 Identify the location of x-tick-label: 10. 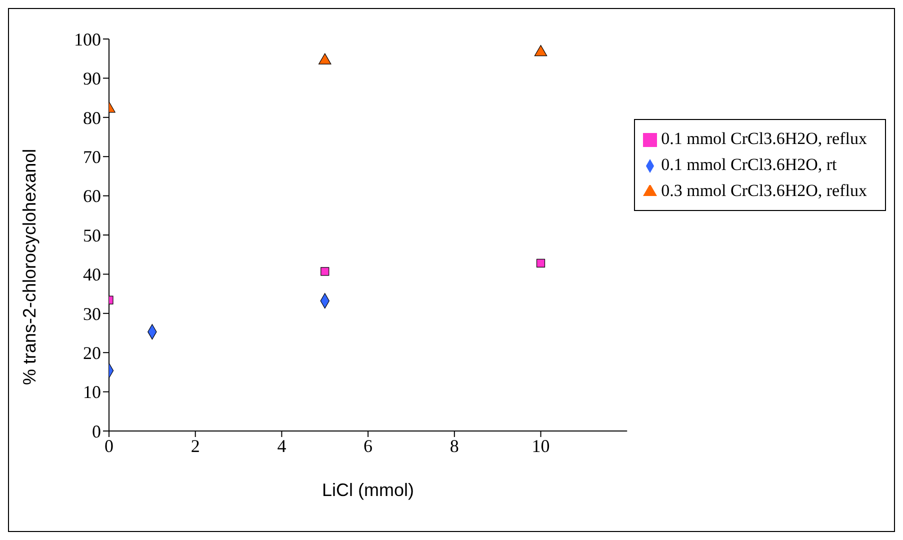
(541, 446).